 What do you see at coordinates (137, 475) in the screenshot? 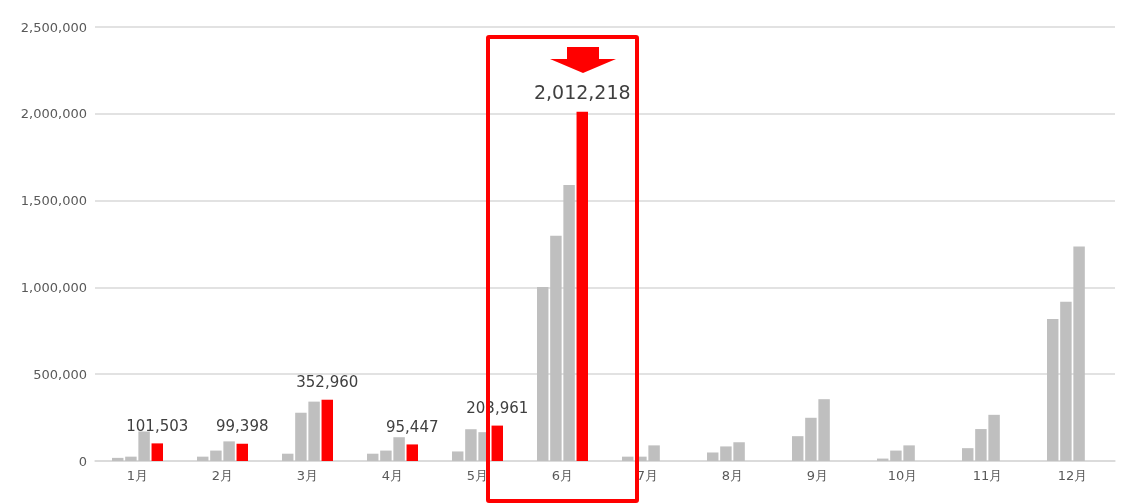
I see `x-tick-label: 1月` at bounding box center [137, 475].